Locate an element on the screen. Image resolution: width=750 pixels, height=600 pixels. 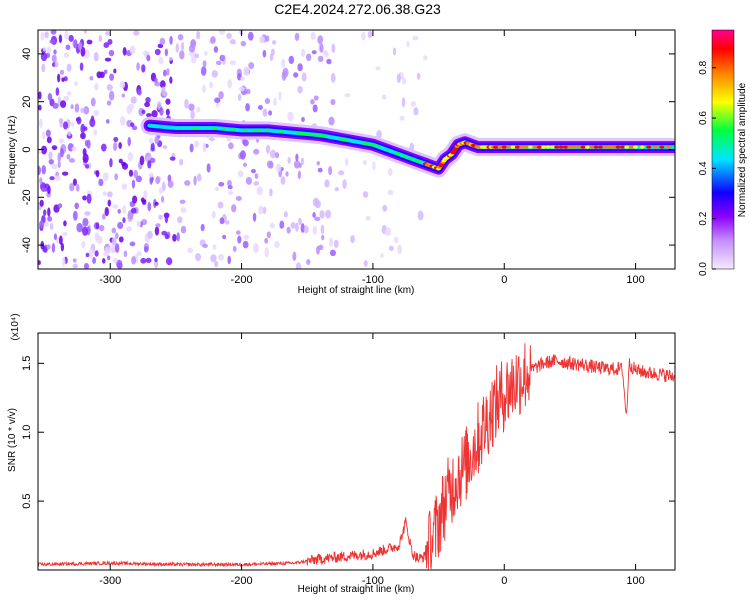
snr-x-tick-label: 100 is located at coordinates (635, 581).